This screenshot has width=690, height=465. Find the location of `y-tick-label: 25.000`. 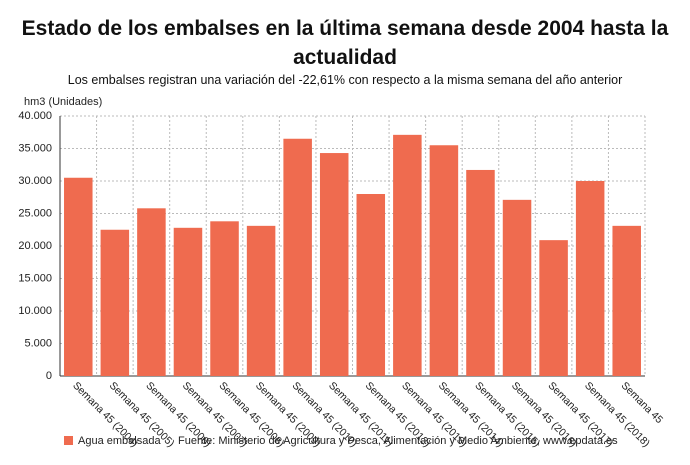

y-tick-label: 25.000 is located at coordinates (35, 213).